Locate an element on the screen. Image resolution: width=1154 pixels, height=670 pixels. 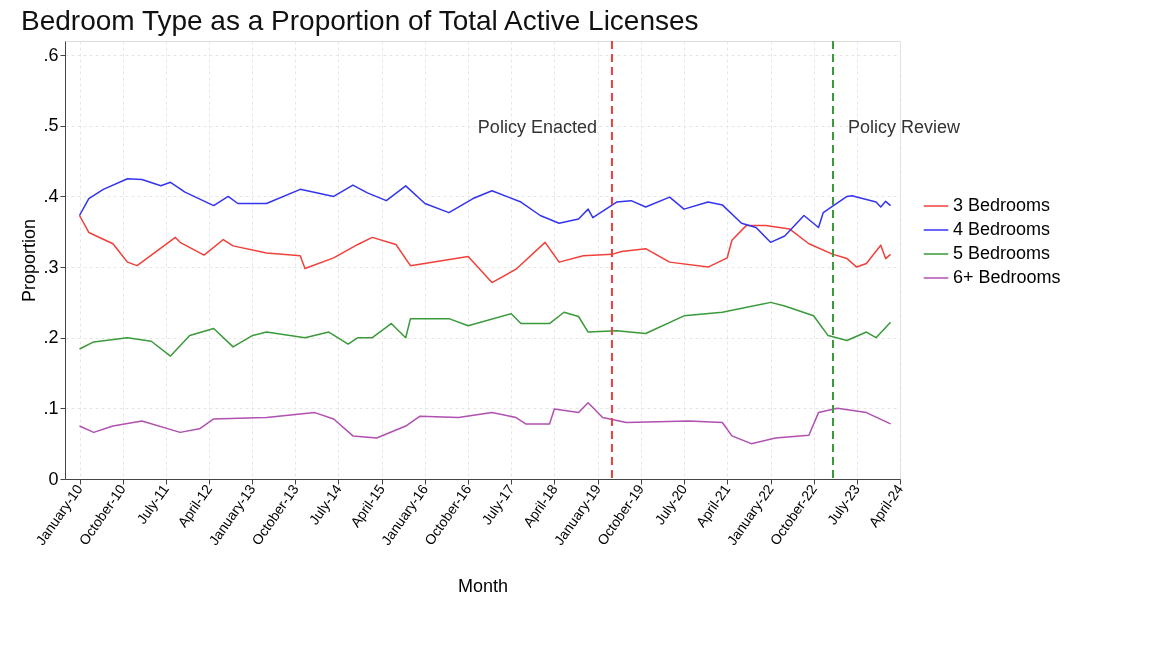
y-tick-label: 0 is located at coordinates (53, 478).